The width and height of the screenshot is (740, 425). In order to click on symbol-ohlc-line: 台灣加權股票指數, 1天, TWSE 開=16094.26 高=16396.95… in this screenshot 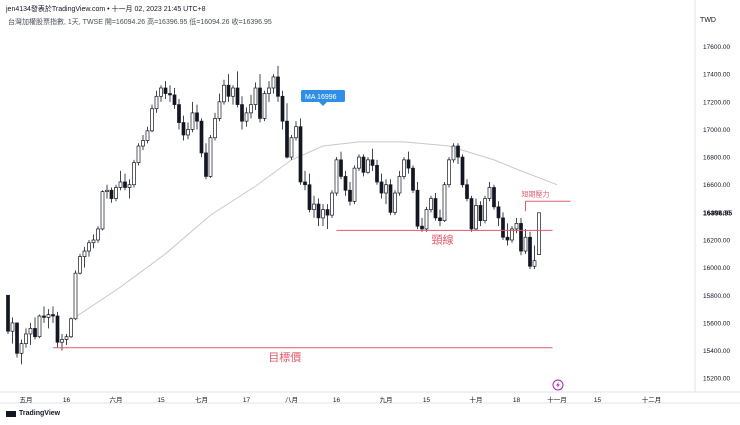, I will do `click(140, 22)`.